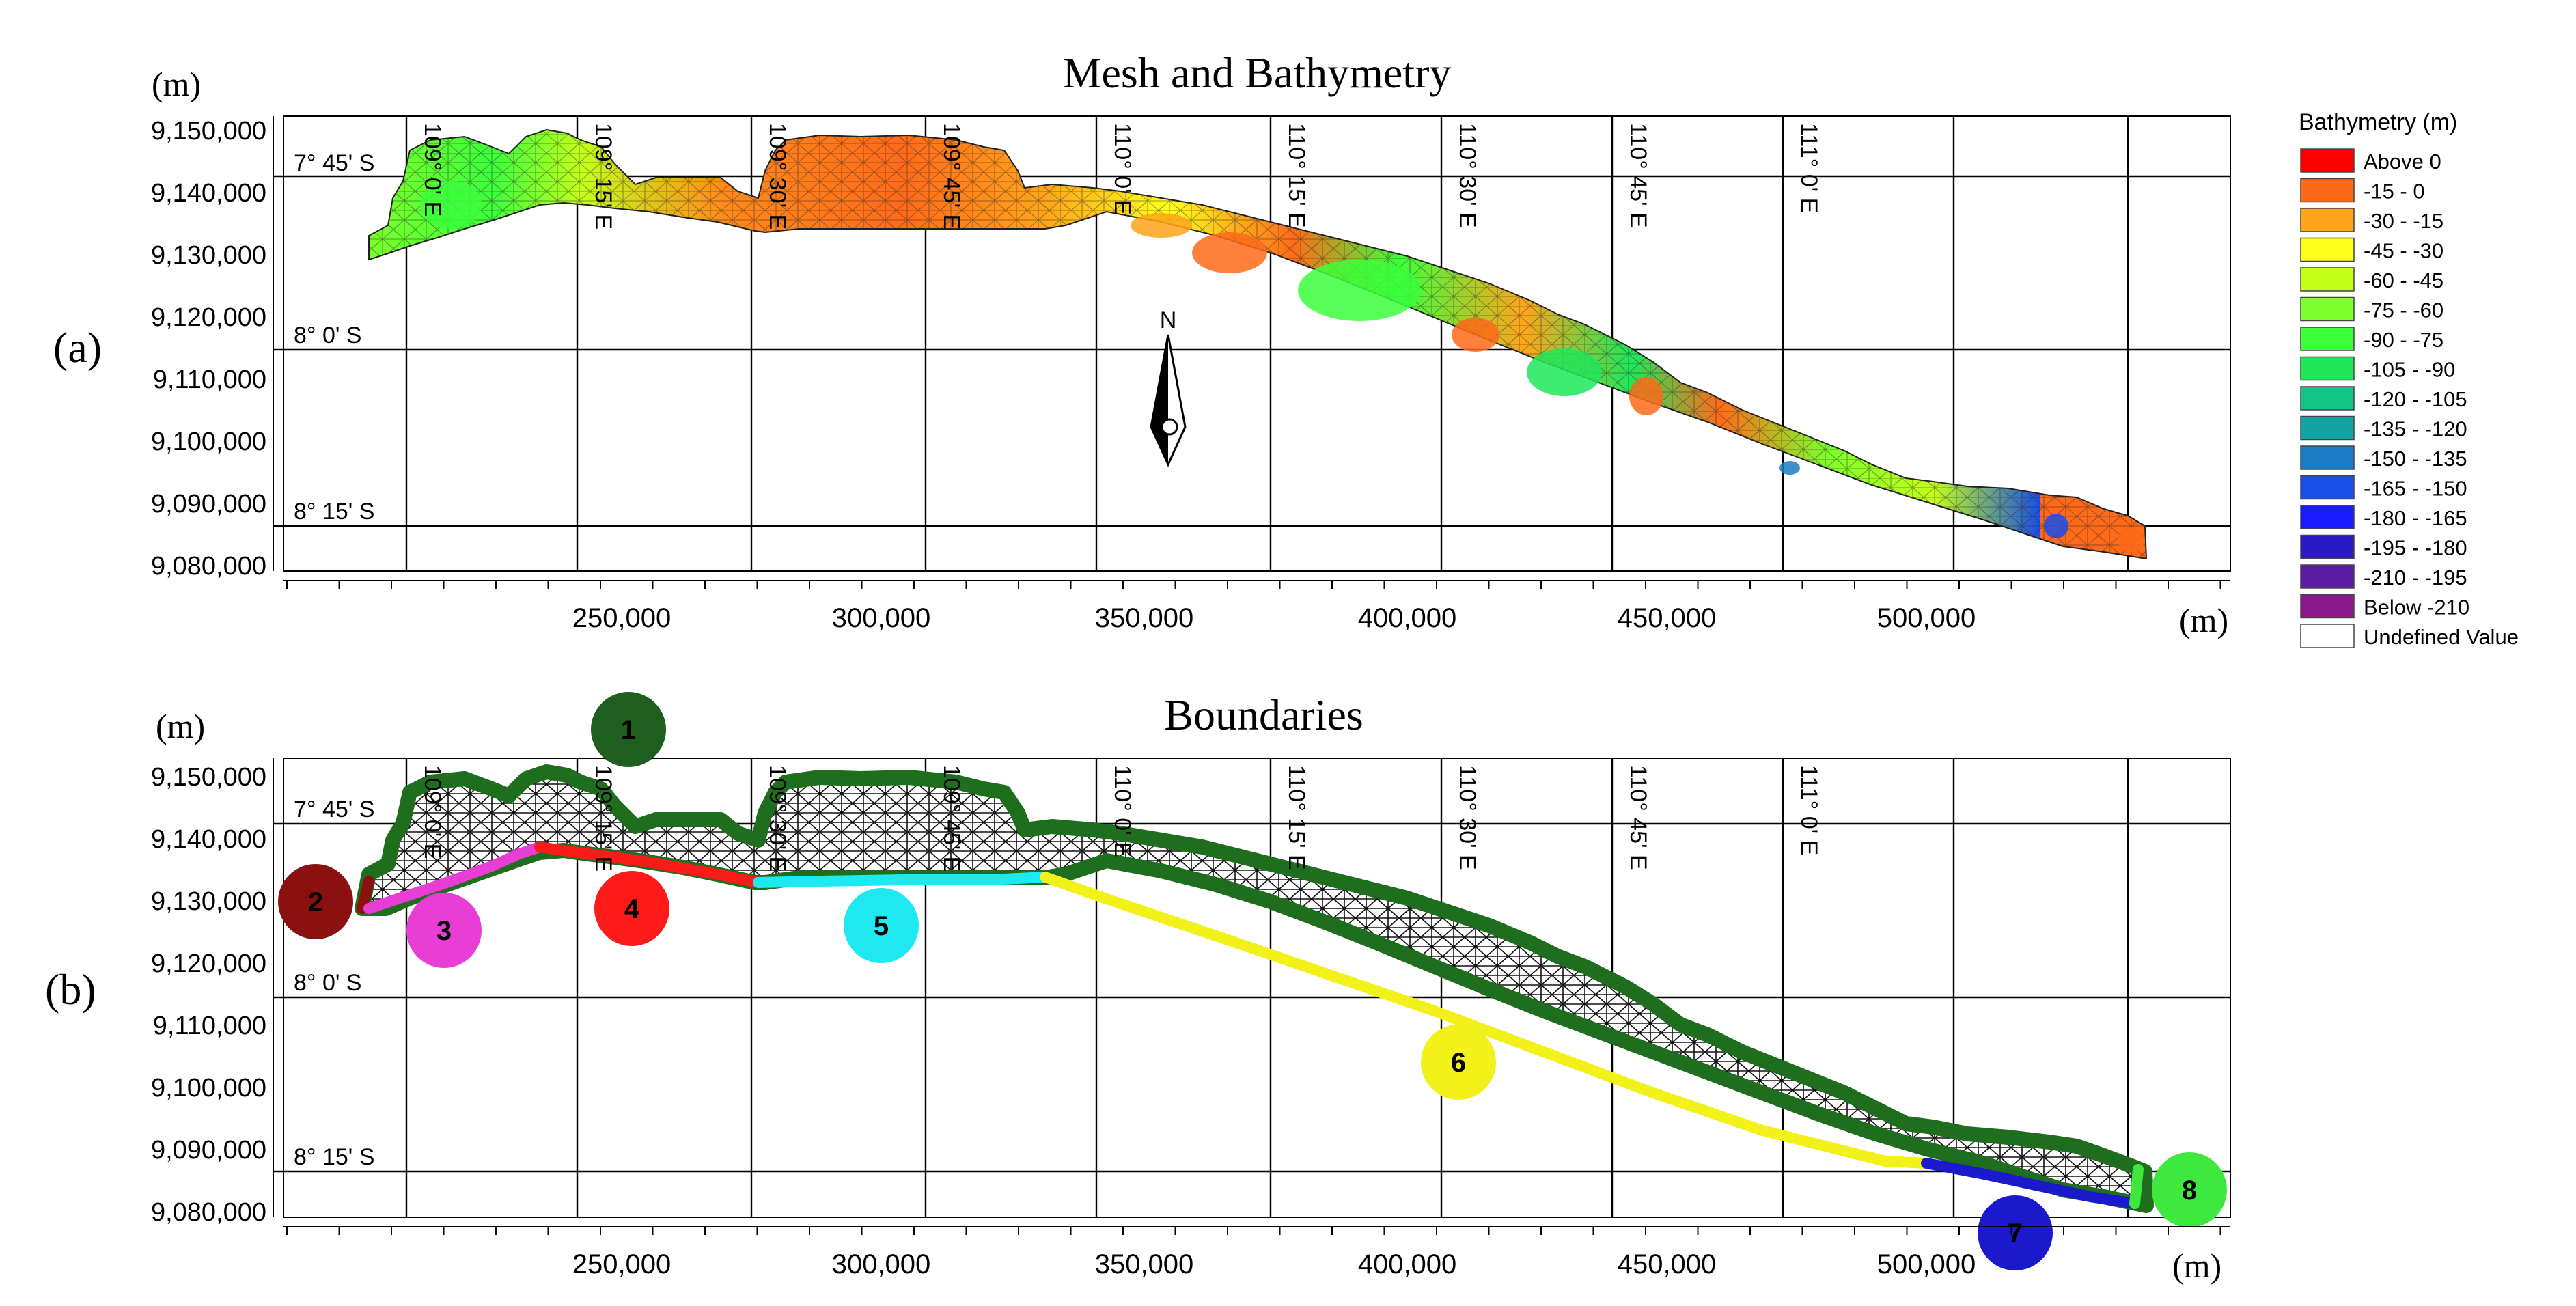  I want to click on legend-label: -120 - -105, so click(2415, 399).